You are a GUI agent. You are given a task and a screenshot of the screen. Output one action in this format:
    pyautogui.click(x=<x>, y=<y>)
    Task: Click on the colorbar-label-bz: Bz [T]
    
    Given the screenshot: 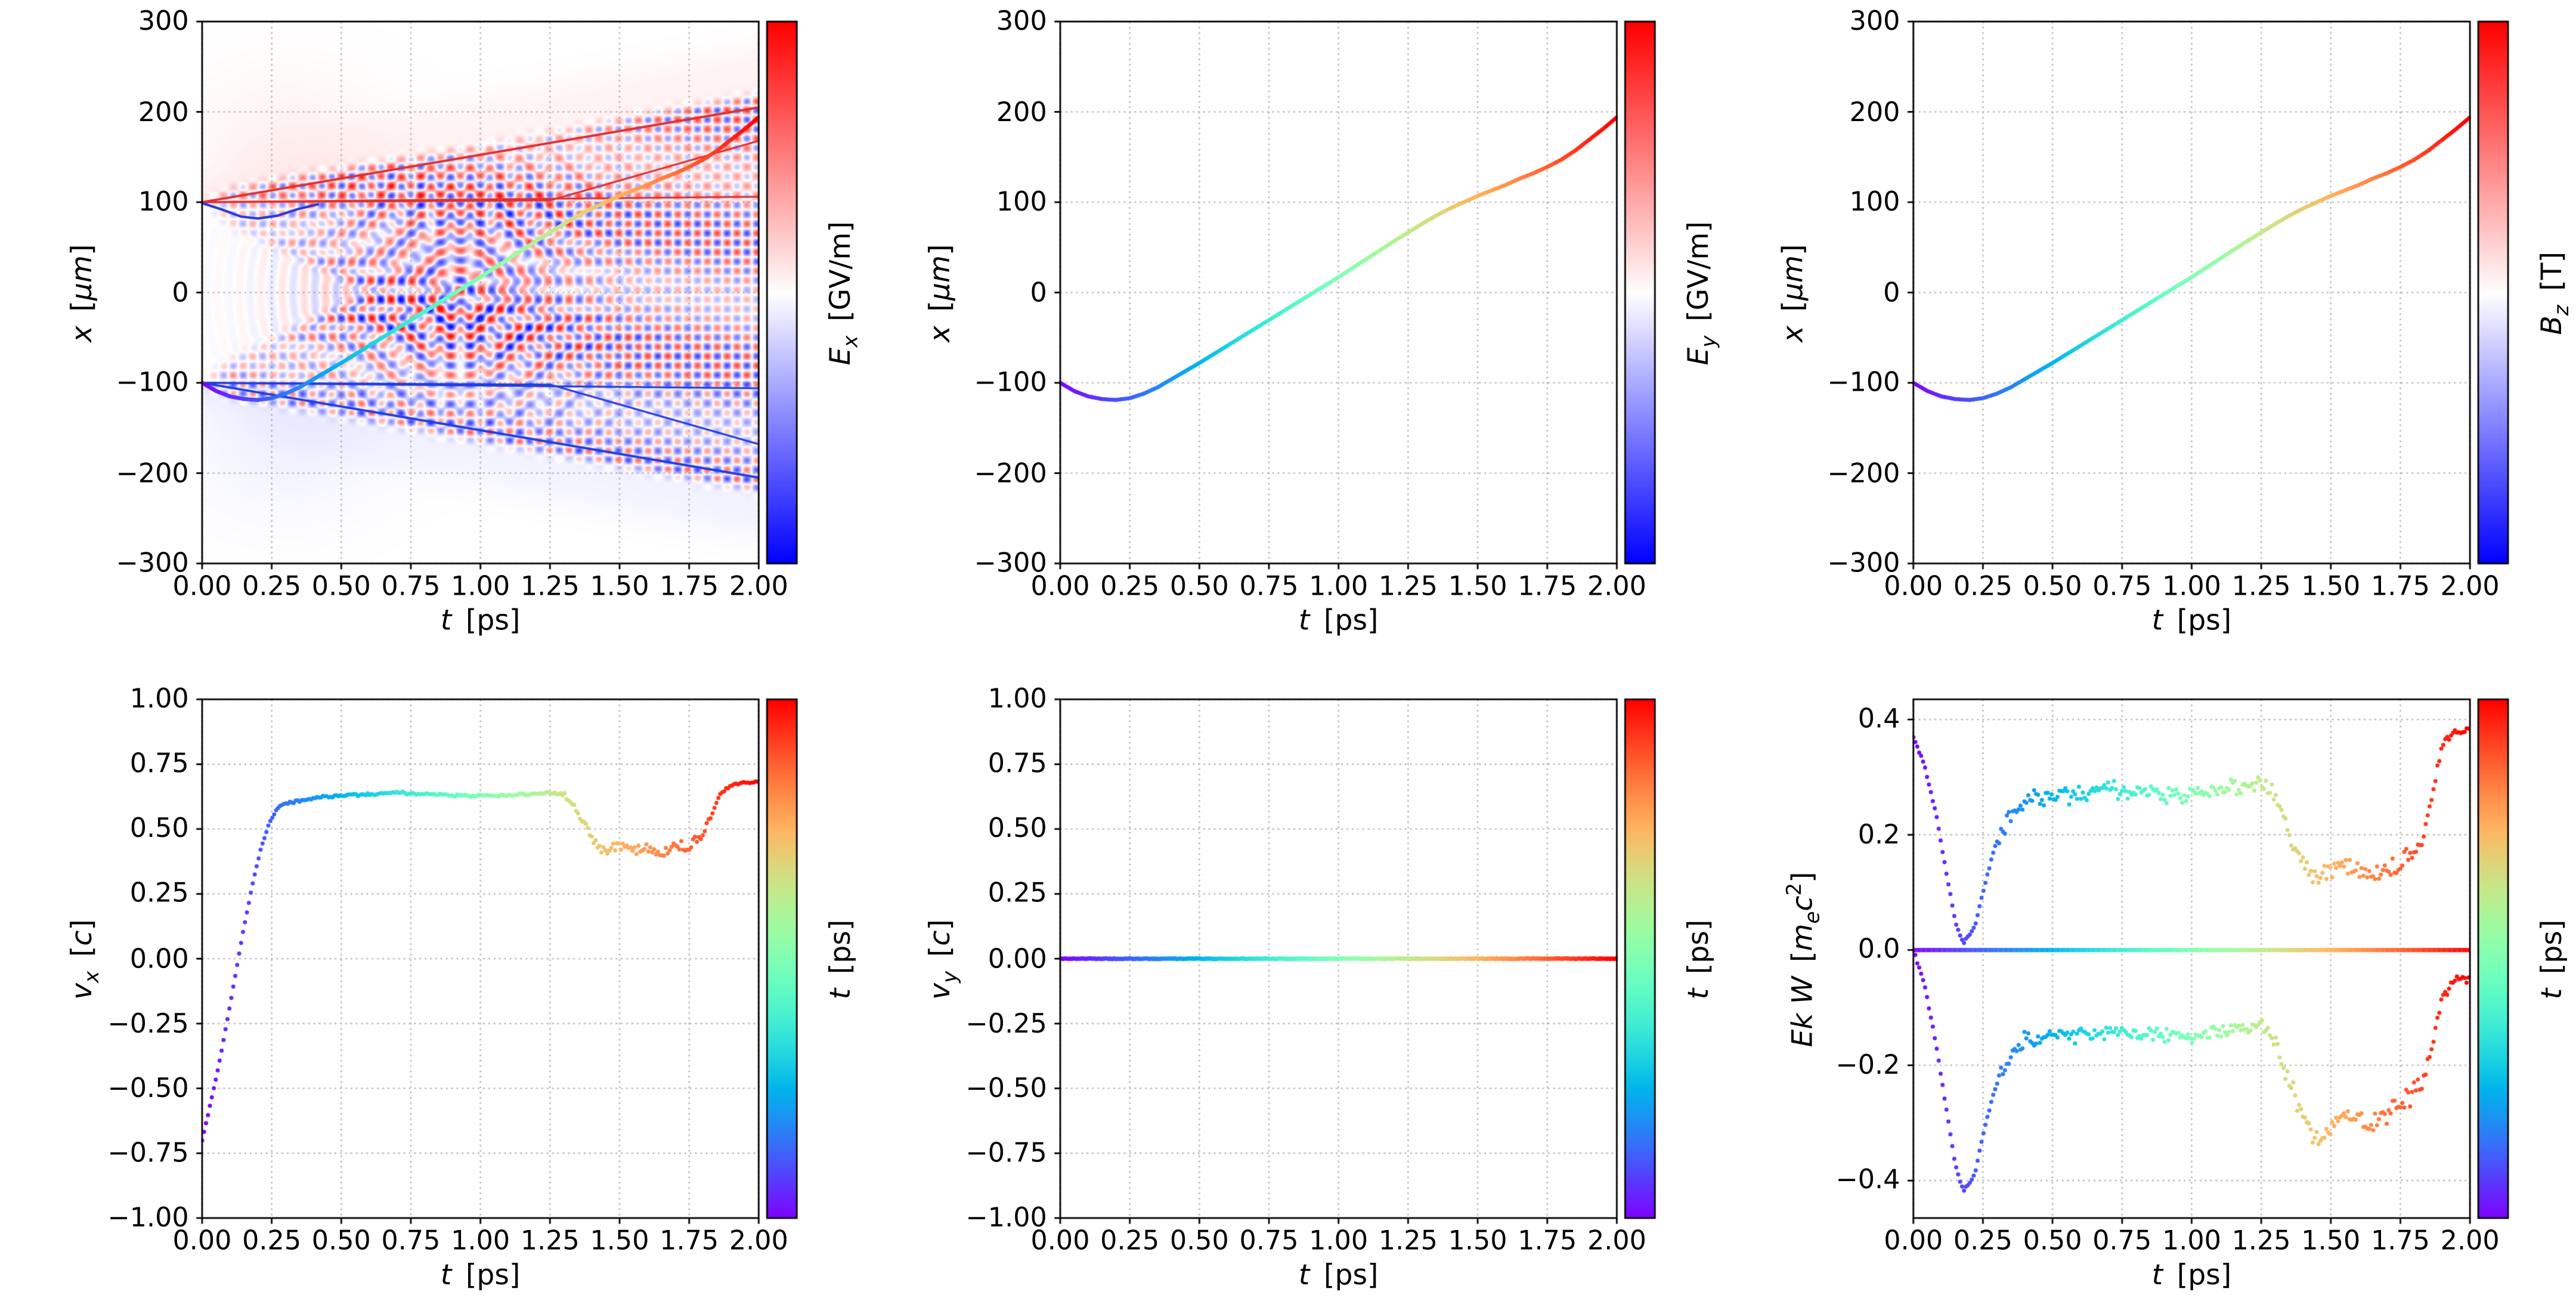 What is the action you would take?
    pyautogui.click(x=2555, y=293)
    